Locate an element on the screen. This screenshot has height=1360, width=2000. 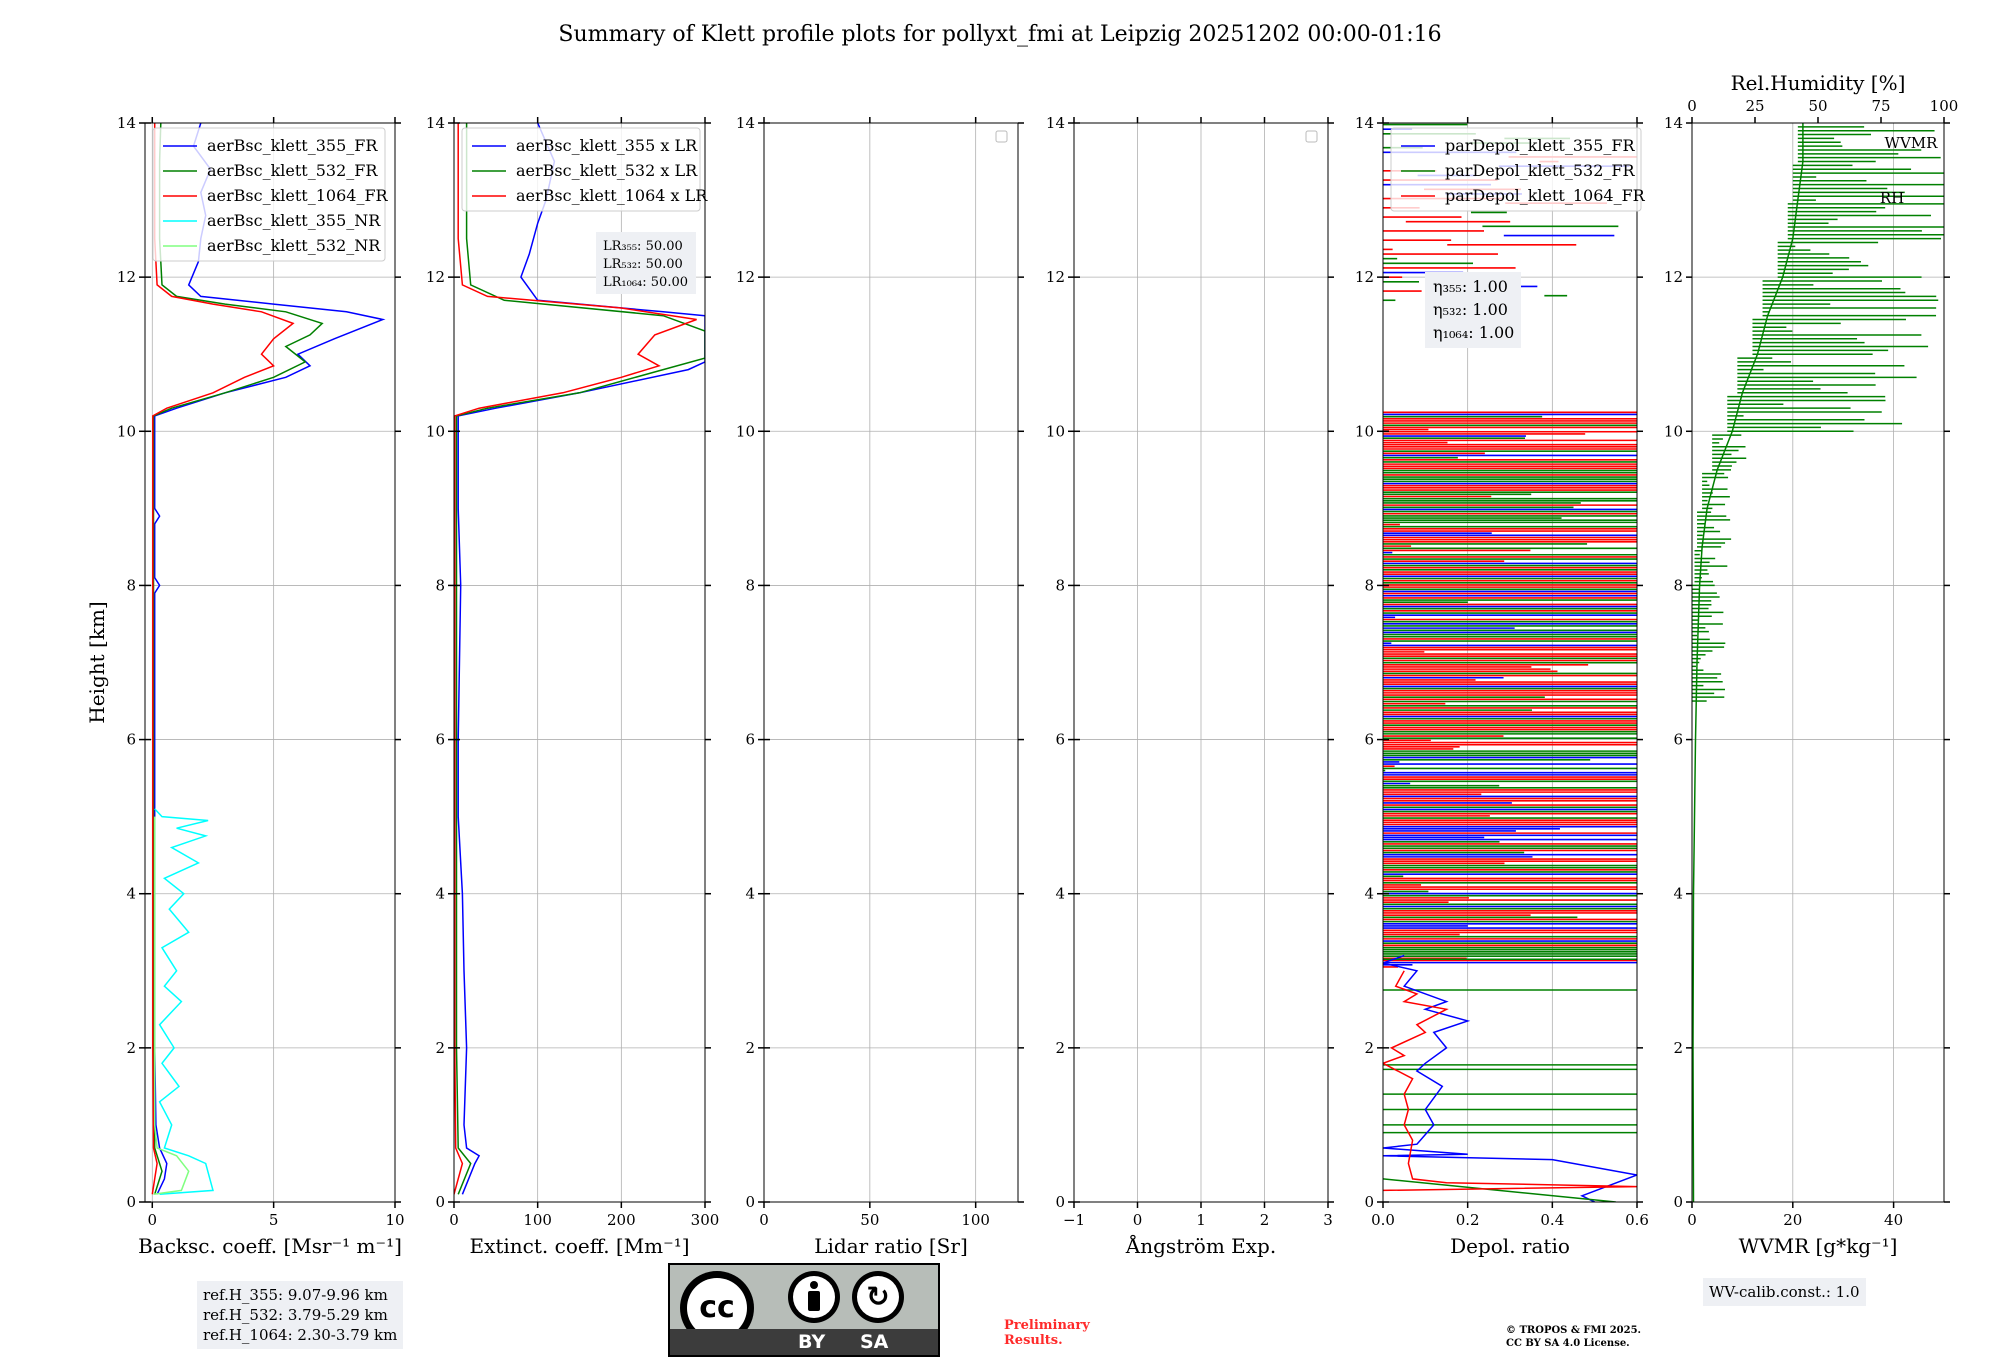
eta-info-line: η₁₀₆₄: 1.00 is located at coordinates (1473, 332).